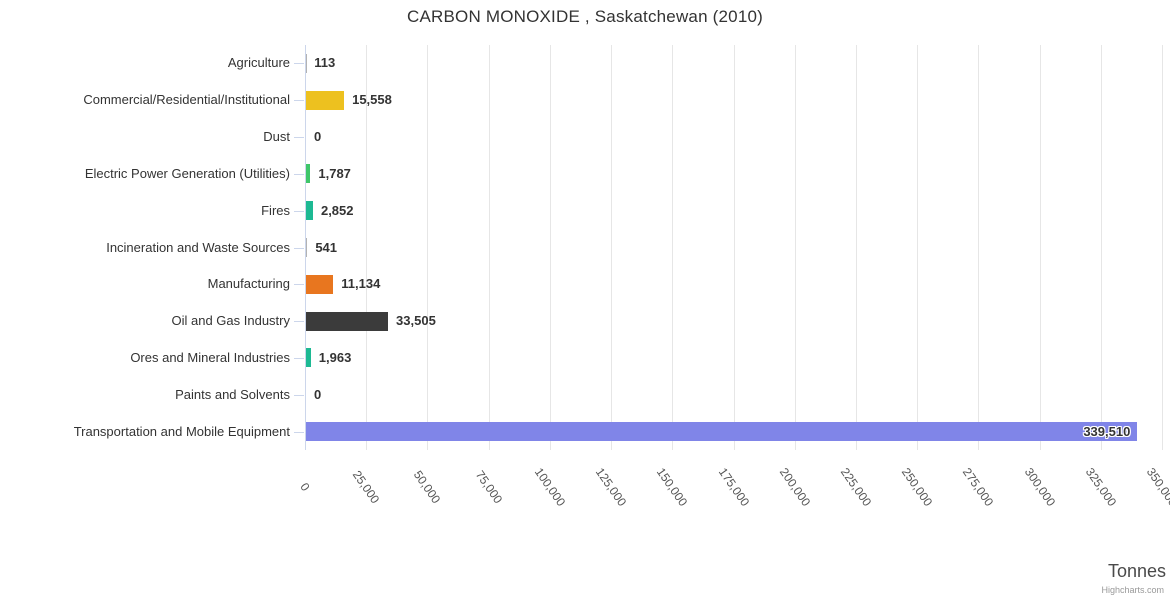  What do you see at coordinates (488, 487) in the screenshot?
I see `x-tick-label: 75,000` at bounding box center [488, 487].